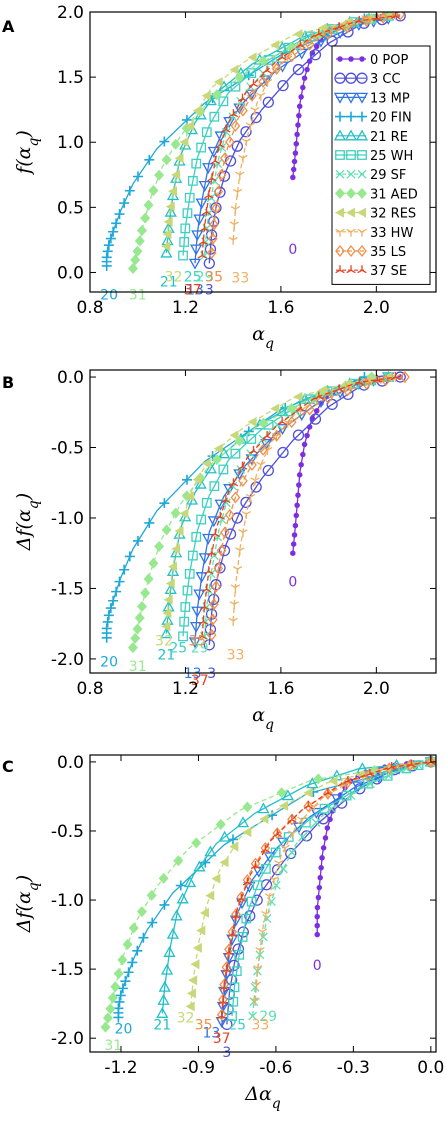  I want to click on x-tick-label: -0.3, so click(353, 1068).